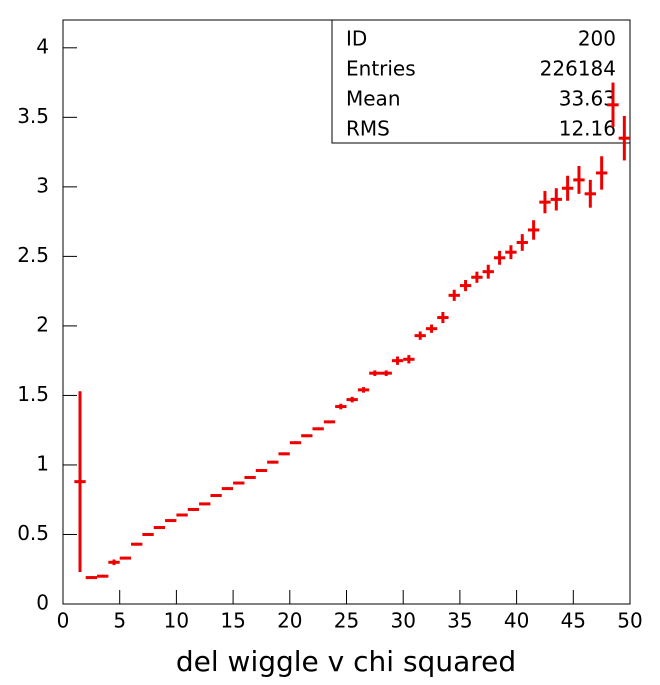 This screenshot has height=685, width=660. What do you see at coordinates (33, 116) in the screenshot?
I see `y-tick-label: 3.5` at bounding box center [33, 116].